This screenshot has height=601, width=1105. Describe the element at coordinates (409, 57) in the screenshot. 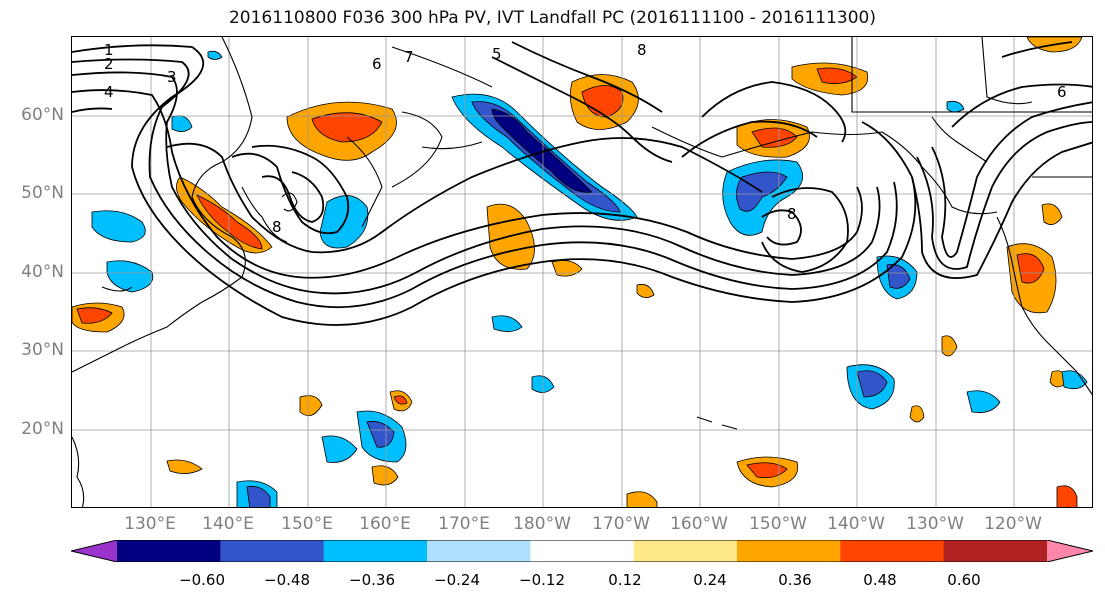

I see `contour-label: 7` at that location.